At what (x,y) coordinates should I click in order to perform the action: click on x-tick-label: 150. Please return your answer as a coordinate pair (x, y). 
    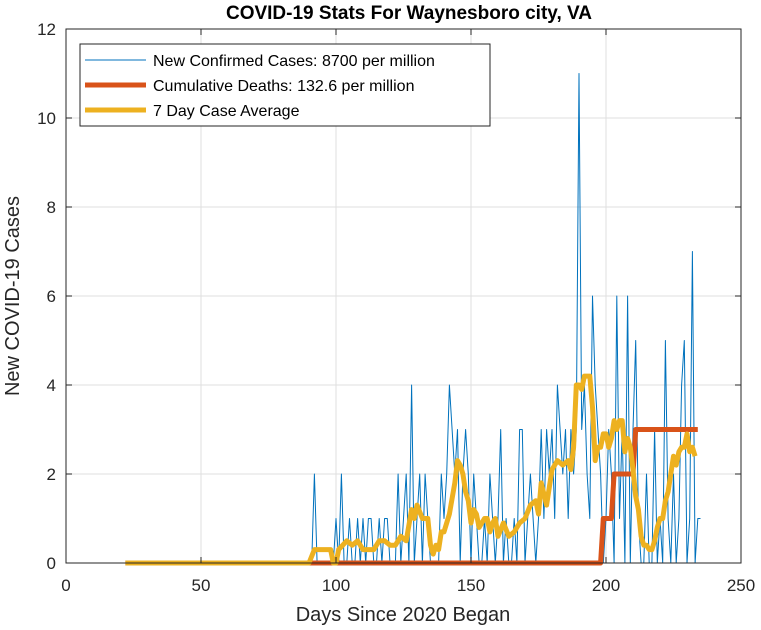
    Looking at the image, I should click on (471, 585).